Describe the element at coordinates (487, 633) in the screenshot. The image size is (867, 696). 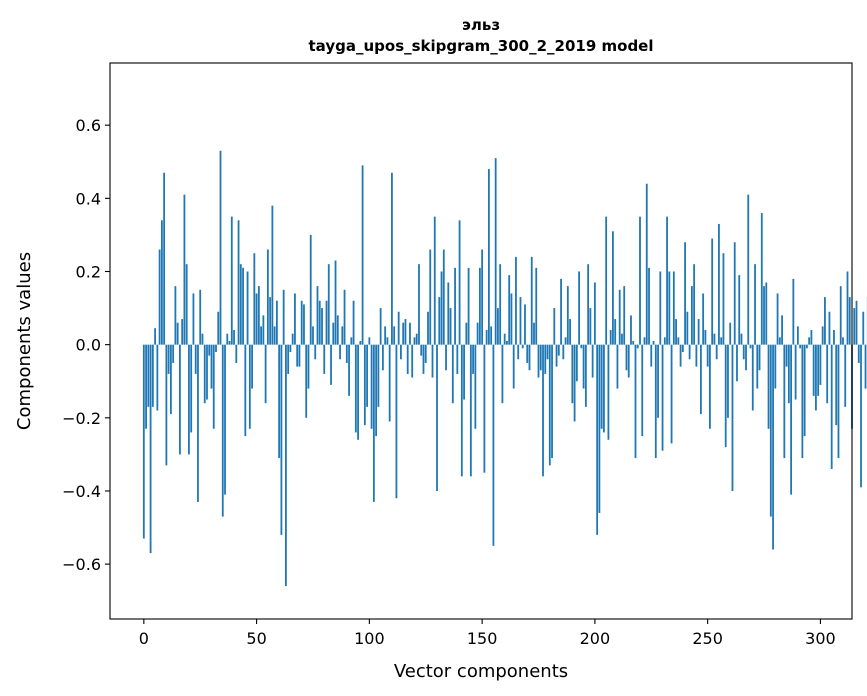
I see `x-axis: 0 50 100 150 200 250 300` at that location.